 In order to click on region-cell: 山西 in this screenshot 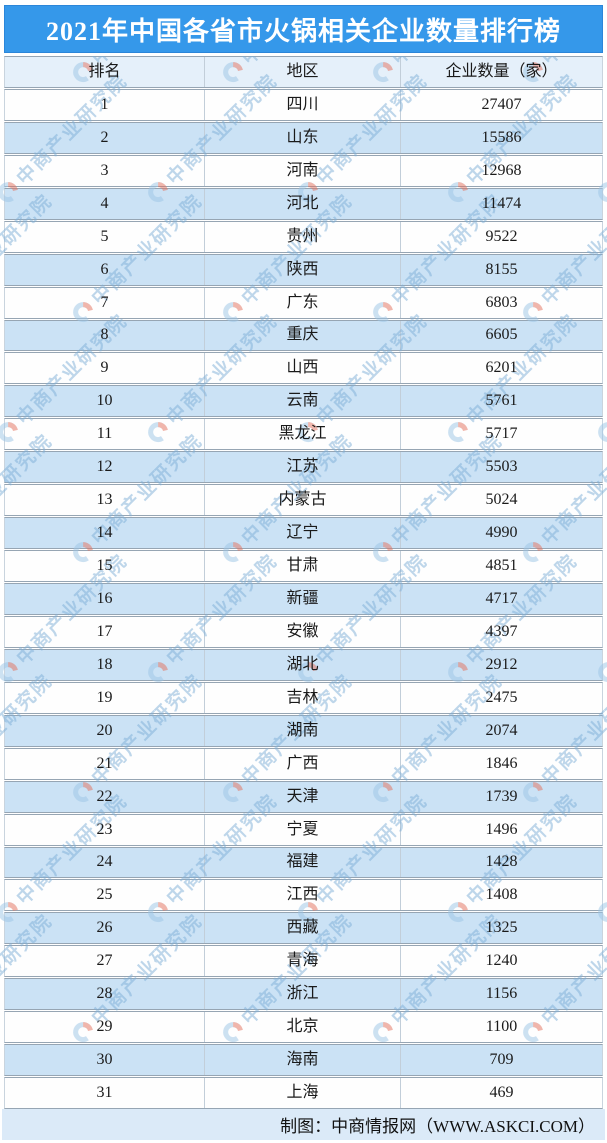, I will do `click(303, 368)`.